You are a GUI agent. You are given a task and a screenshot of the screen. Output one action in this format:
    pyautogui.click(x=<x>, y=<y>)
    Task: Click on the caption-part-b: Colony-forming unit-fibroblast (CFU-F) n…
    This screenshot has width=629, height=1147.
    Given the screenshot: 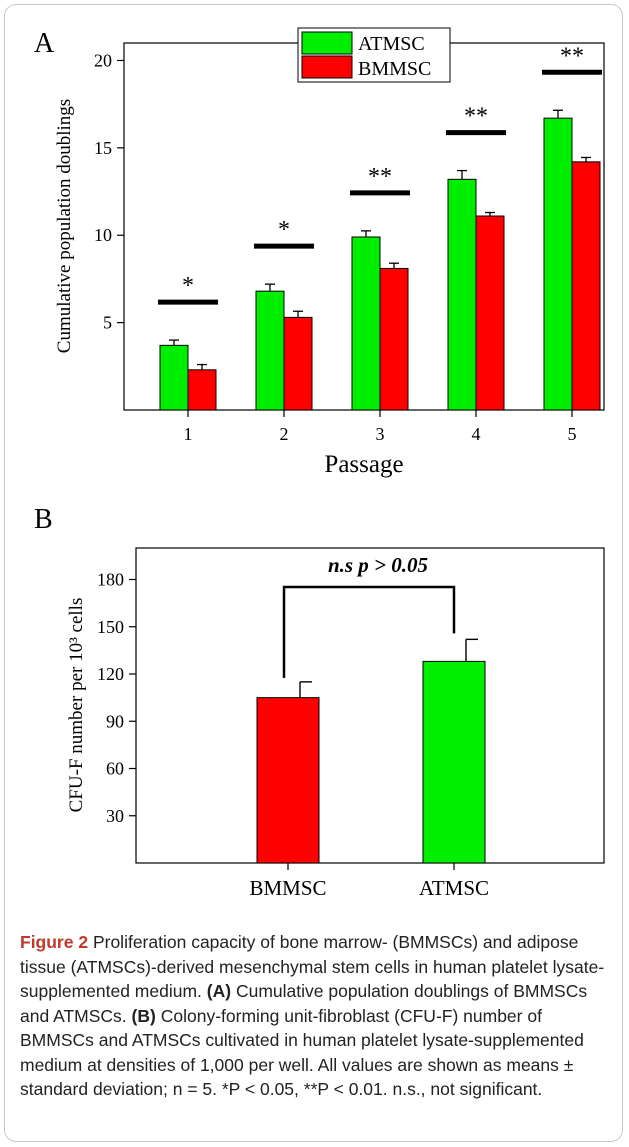 What is the action you would take?
    pyautogui.click(x=302, y=1052)
    